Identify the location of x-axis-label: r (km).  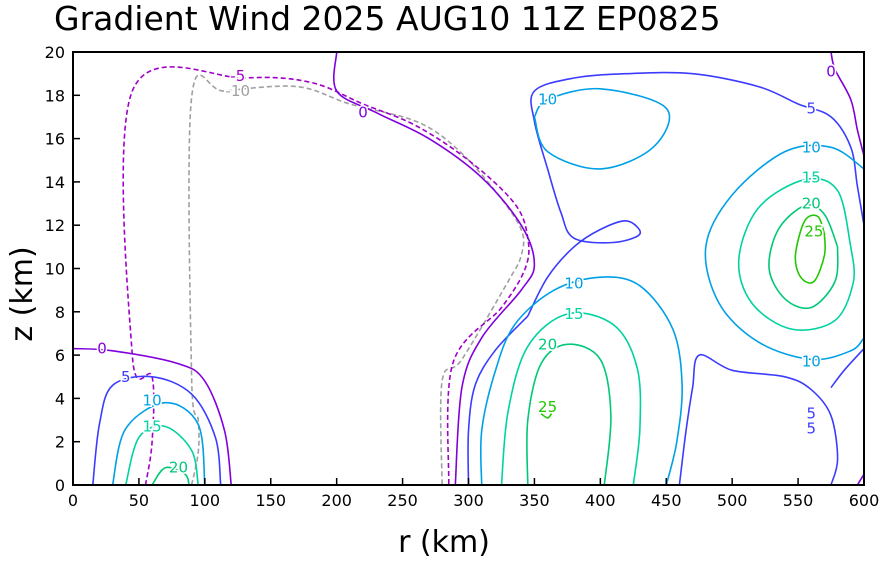
(444, 542).